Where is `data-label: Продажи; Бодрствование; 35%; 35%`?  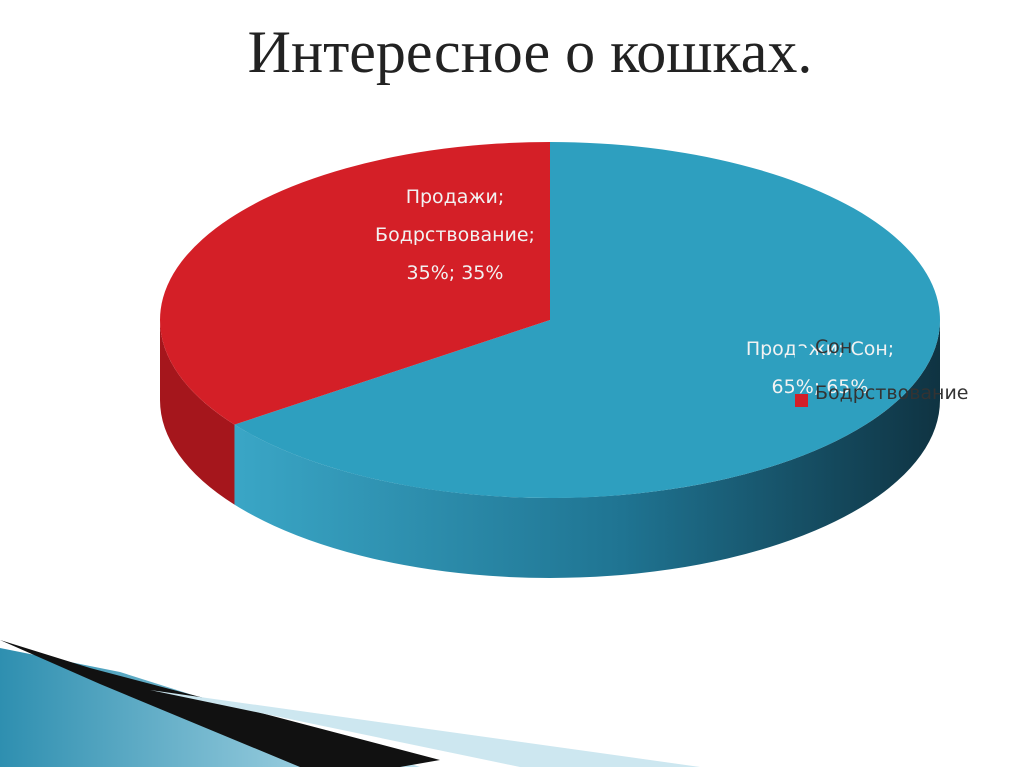 data-label: Продажи; Бодрствование; 35%; 35% is located at coordinates (455, 235).